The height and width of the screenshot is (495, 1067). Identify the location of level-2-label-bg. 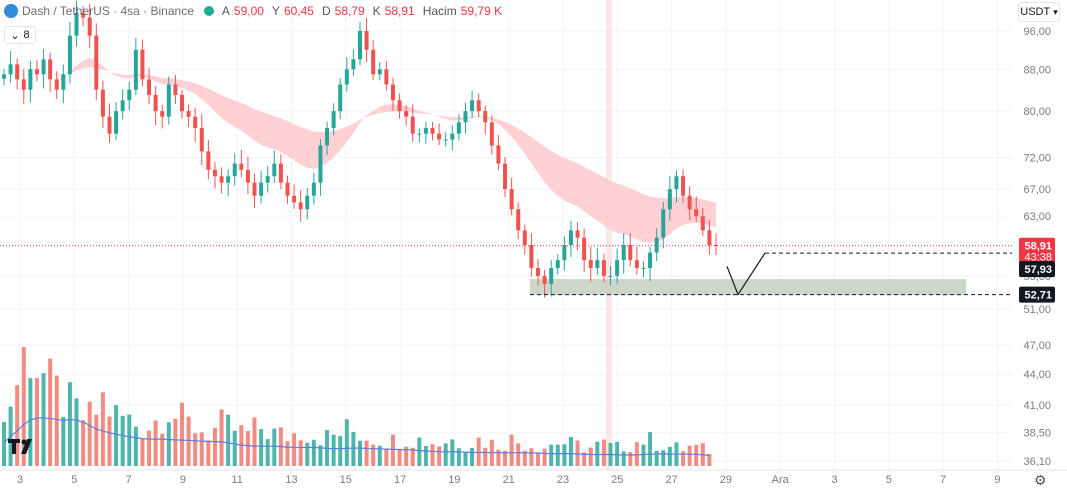
(1037, 294).